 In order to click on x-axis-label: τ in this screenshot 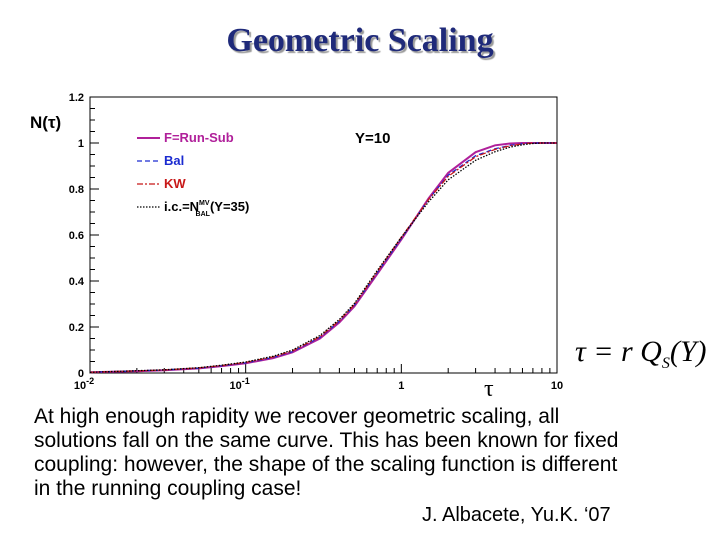, I will do `click(489, 388)`.